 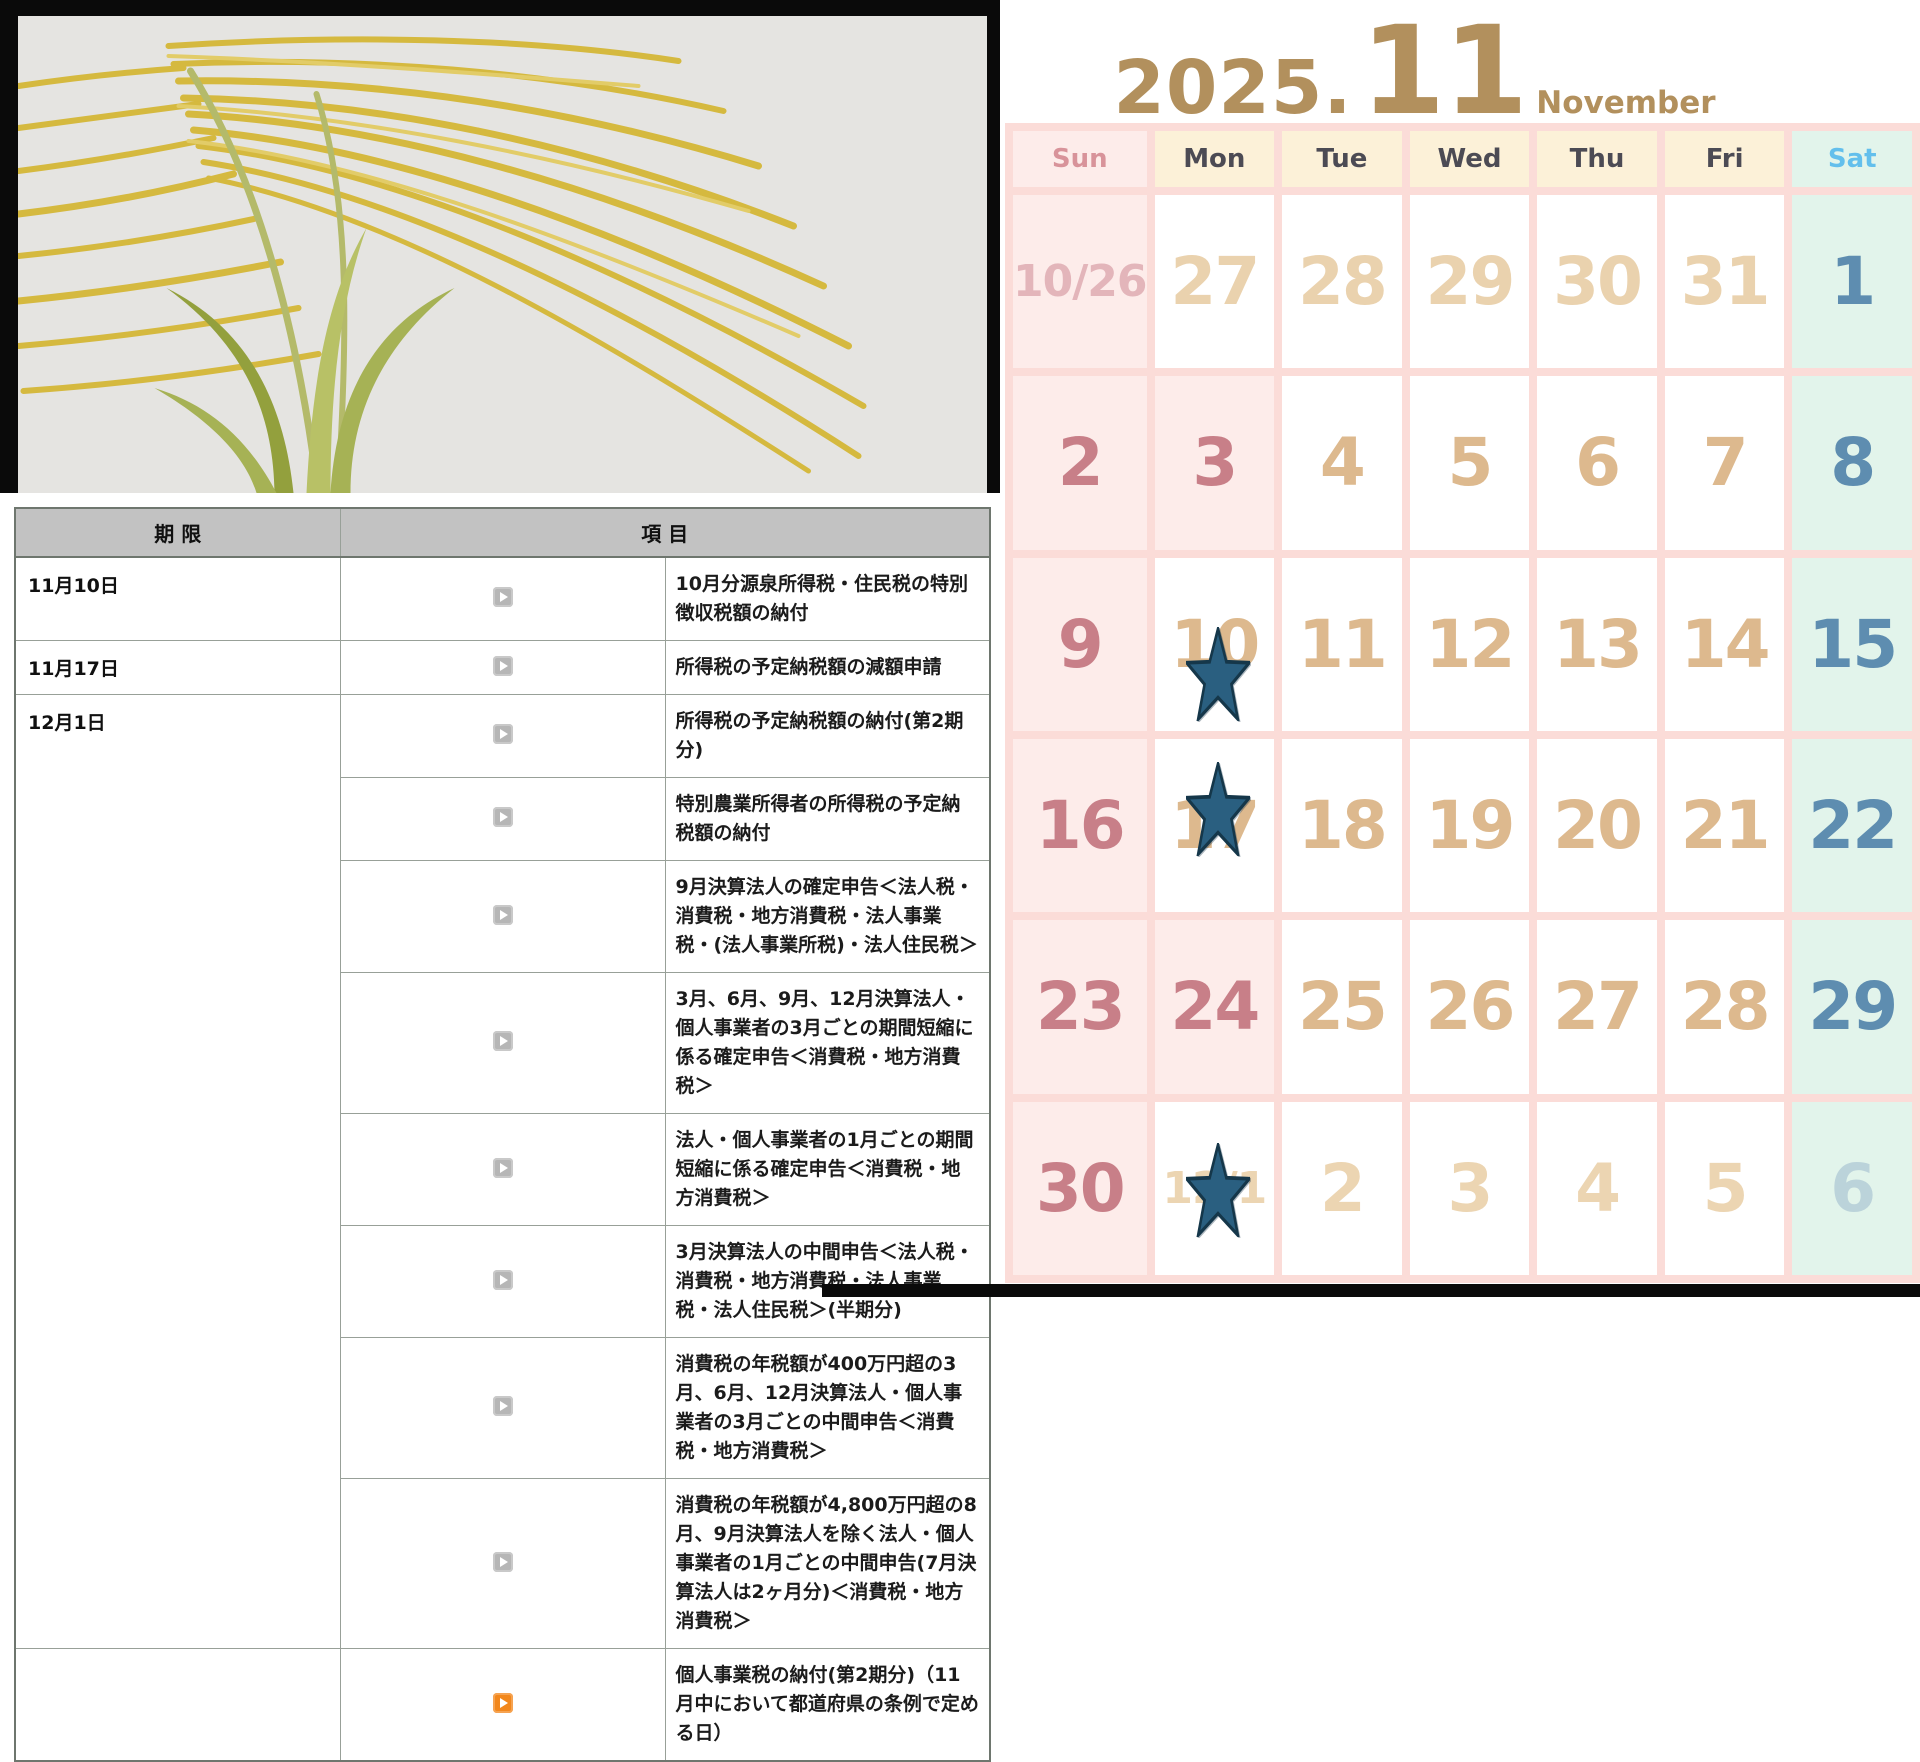 I want to click on table-row: 個人事業税の納付(第2期分)（11月中において都道府県の条例で定める日）, so click(x=502, y=1705).